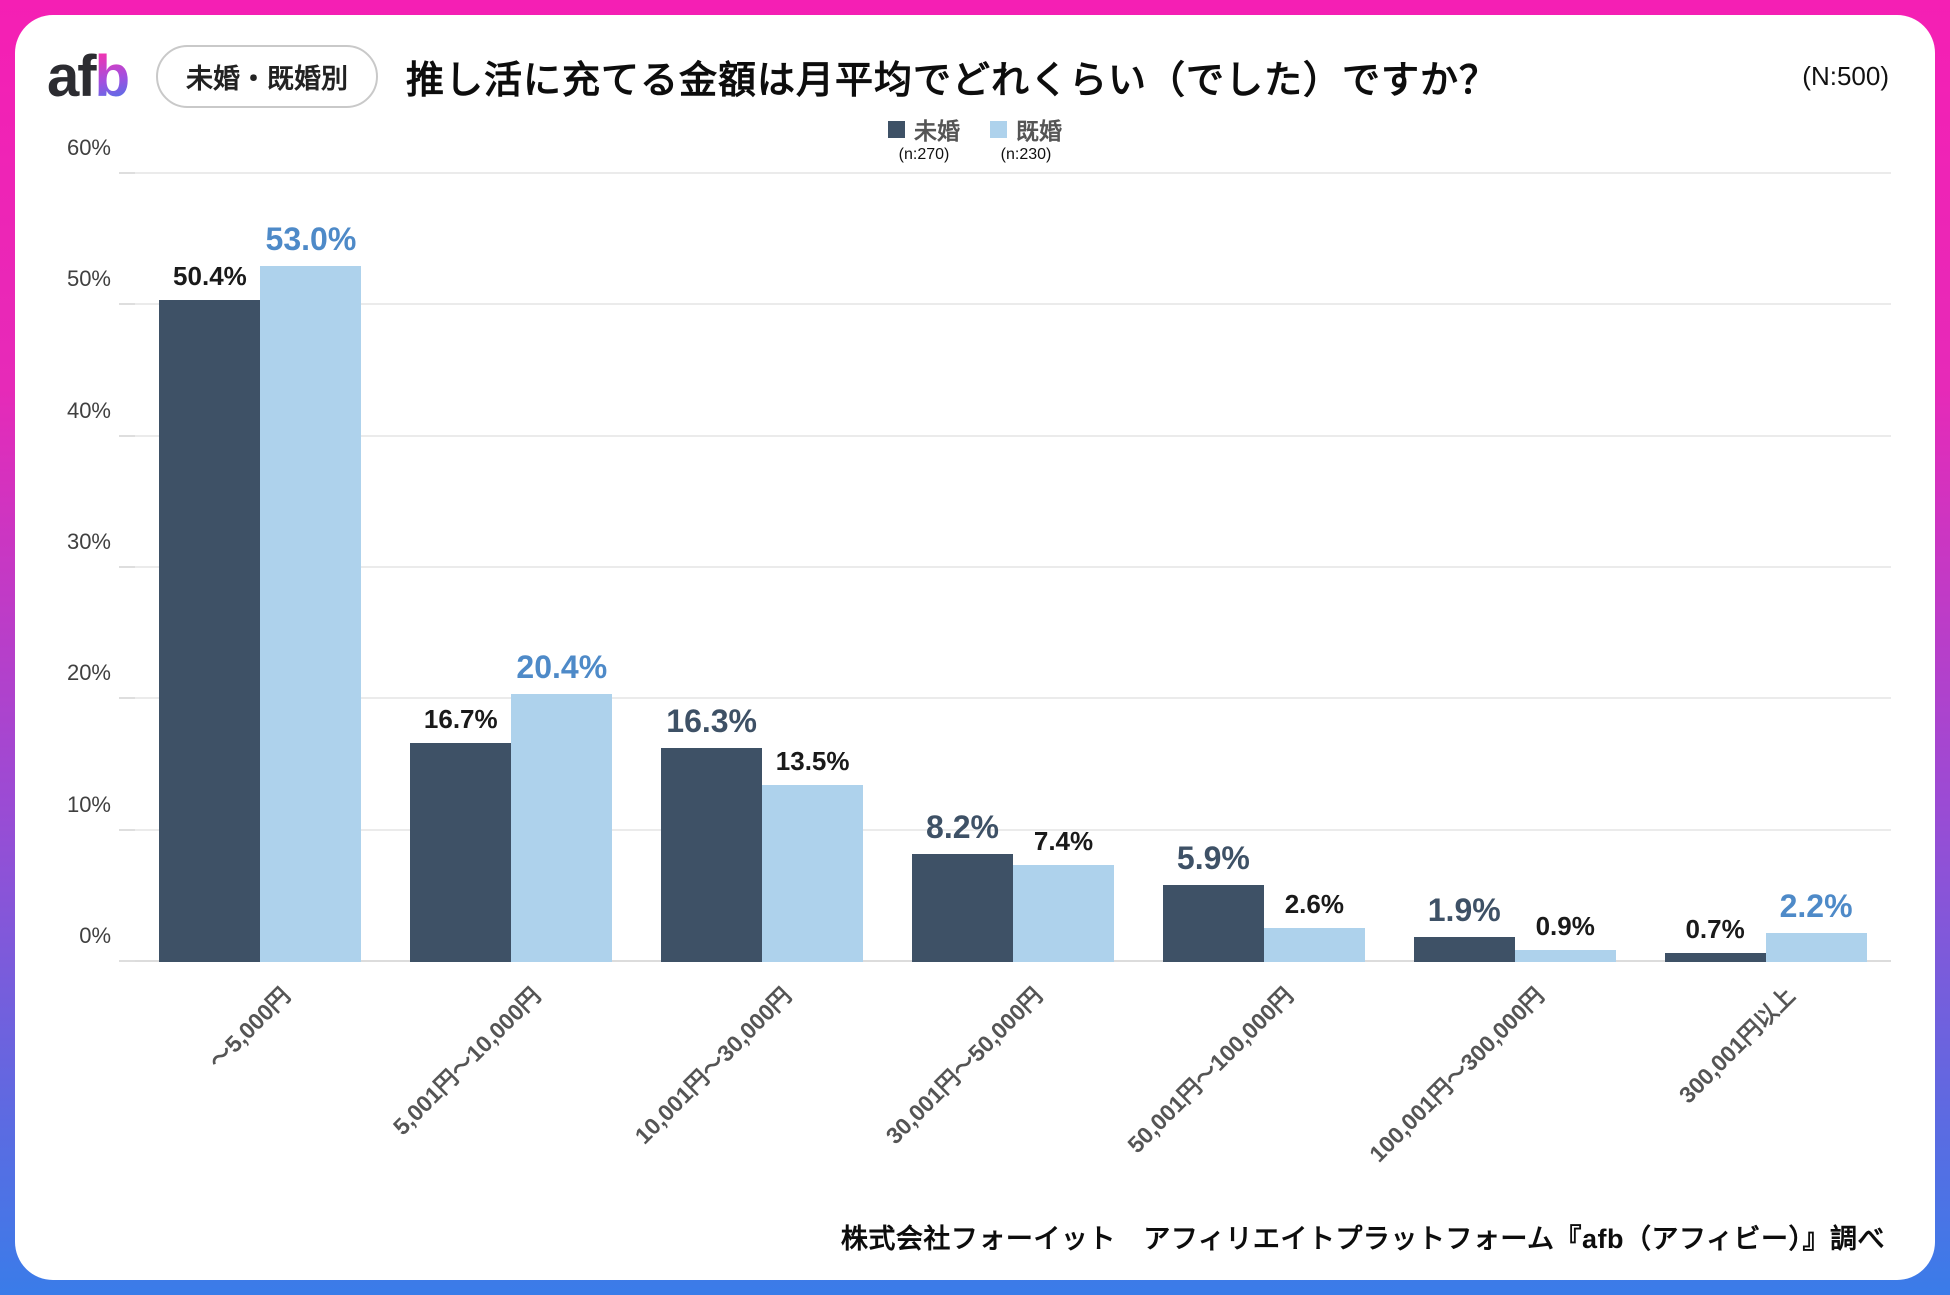 This screenshot has width=1950, height=1295. I want to click on legend-item-unmarried: 未婚 (n:270), so click(924, 138).